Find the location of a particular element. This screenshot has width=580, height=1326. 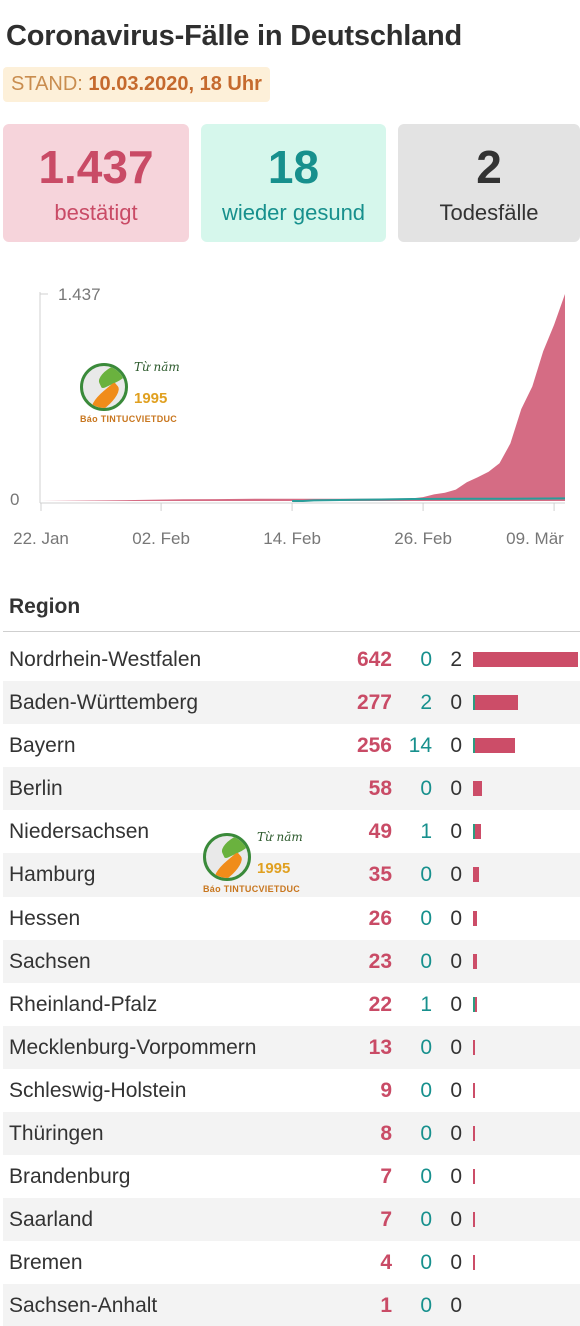

region-name: Hessen is located at coordinates (45, 918).